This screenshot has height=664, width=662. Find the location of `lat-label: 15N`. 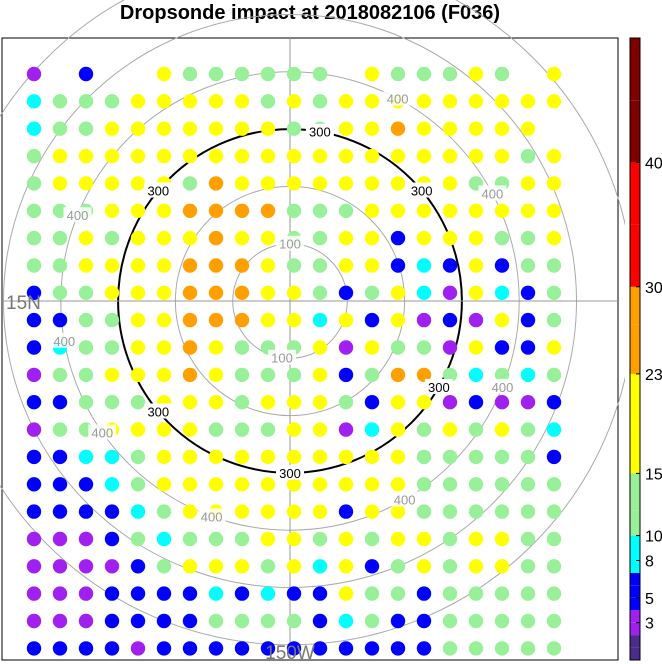

lat-label: 15N is located at coordinates (23, 303).